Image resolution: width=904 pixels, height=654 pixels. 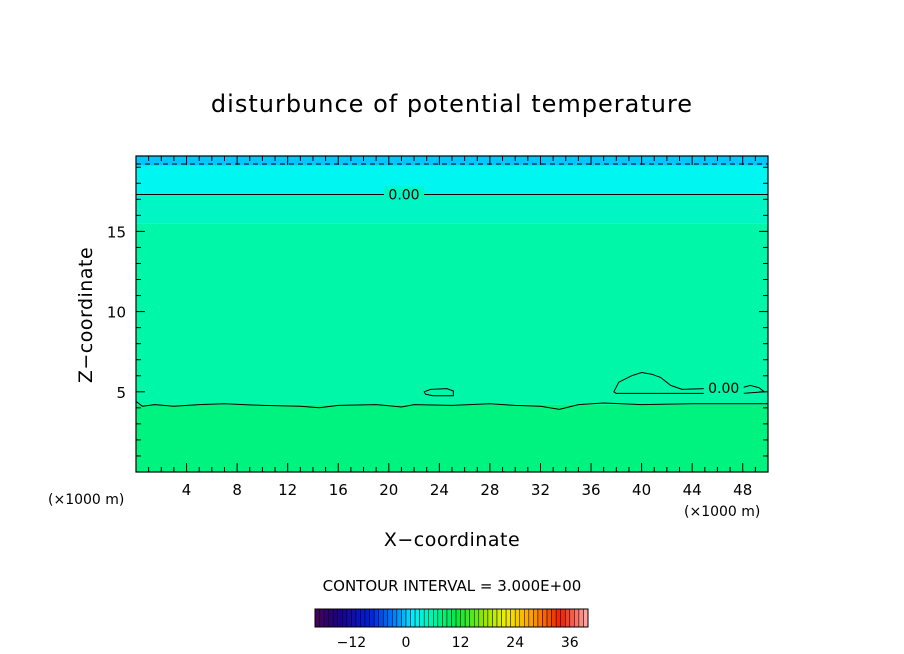 What do you see at coordinates (590, 490) in the screenshot?
I see `x-tick-label: 36` at bounding box center [590, 490].